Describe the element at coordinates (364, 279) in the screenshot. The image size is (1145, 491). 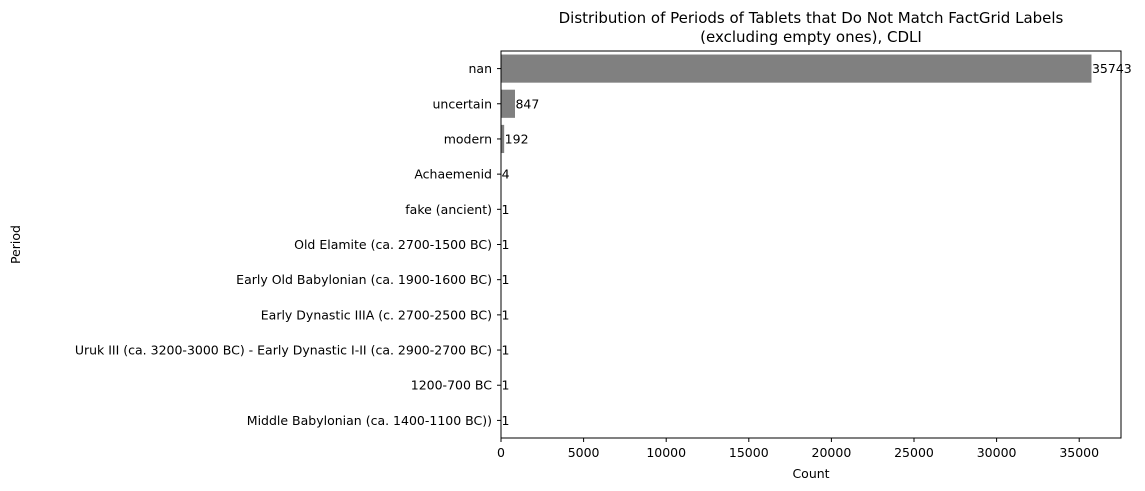
I see `y-tick-label: Early Old Babylonian (ca. 1900-1600 BC)` at that location.